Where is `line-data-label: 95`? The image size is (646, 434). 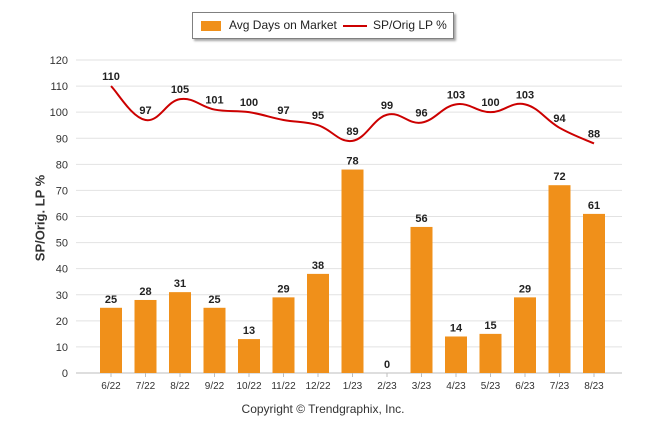 line-data-label: 95 is located at coordinates (318, 116).